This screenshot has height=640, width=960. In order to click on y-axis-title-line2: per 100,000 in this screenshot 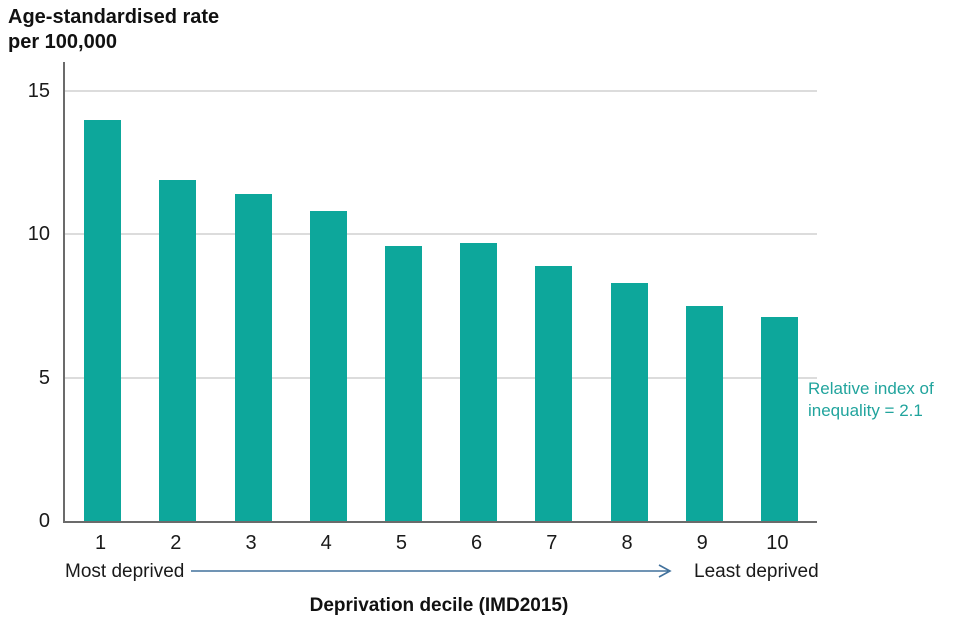, I will do `click(62, 42)`.